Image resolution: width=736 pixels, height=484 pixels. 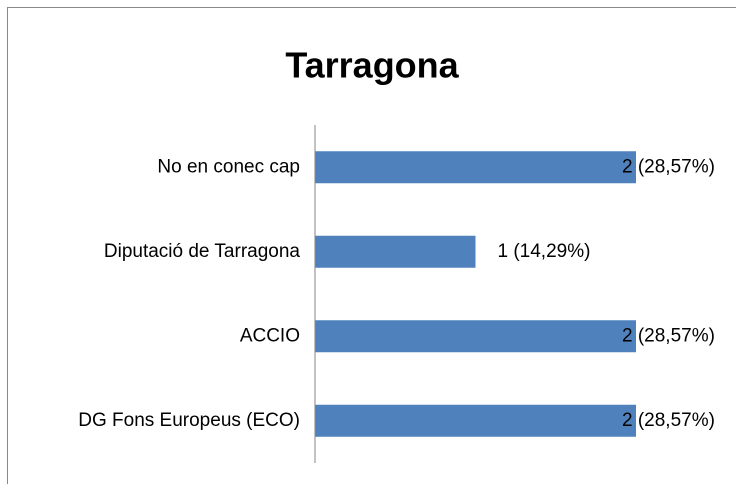 What do you see at coordinates (189, 420) in the screenshot?
I see `y-tick-label: DG Fons Europeus (ECO)` at bounding box center [189, 420].